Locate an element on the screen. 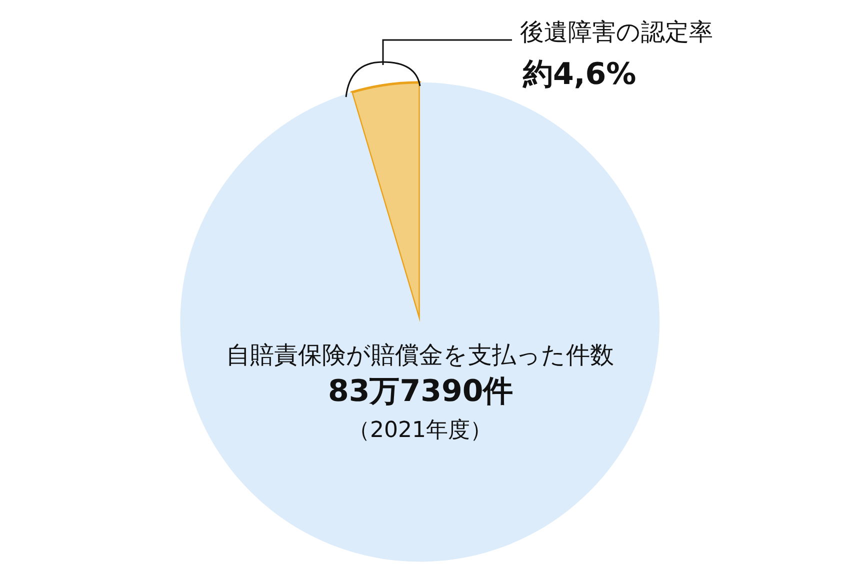 Image resolution: width=850 pixels, height=585 pixels. slice-label: 自賠責保険が賠償金を支払った件数 is located at coordinates (420, 355).